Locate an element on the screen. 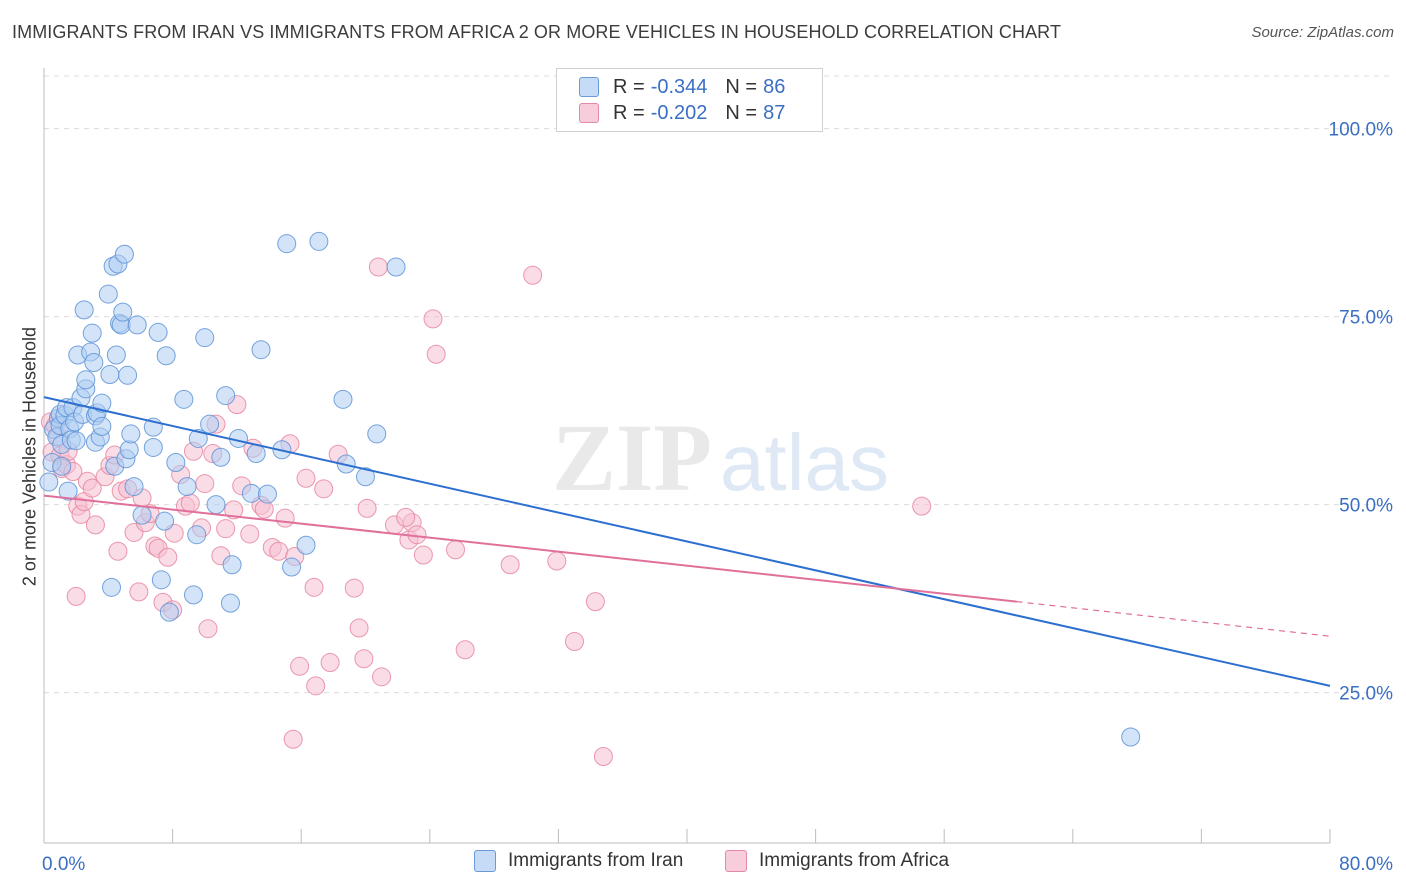  series-legend-iran: Immigrants from Iran is located at coordinates (578, 861).